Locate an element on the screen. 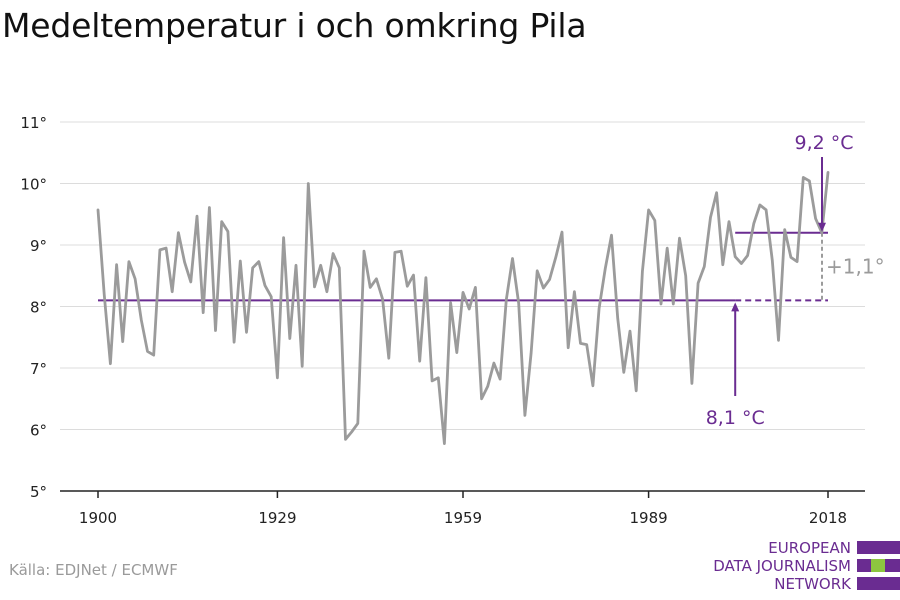 The width and height of the screenshot is (900, 600). recent-average-label: 9,2 °C is located at coordinates (823, 143).